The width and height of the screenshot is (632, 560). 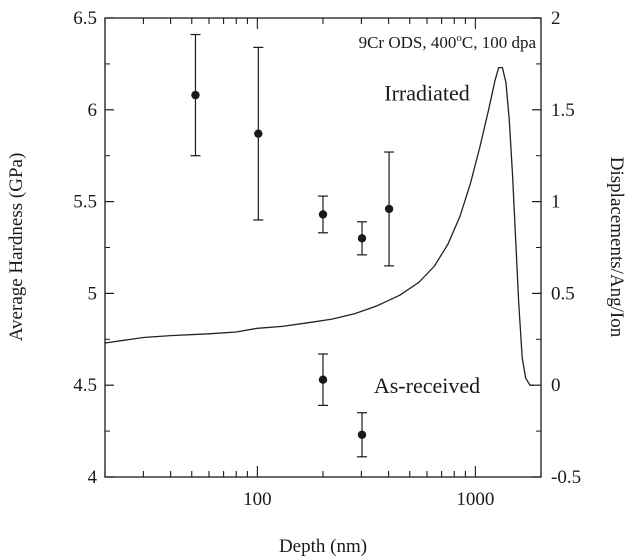 What do you see at coordinates (556, 202) in the screenshot?
I see `y2-tick-label: 1` at bounding box center [556, 202].